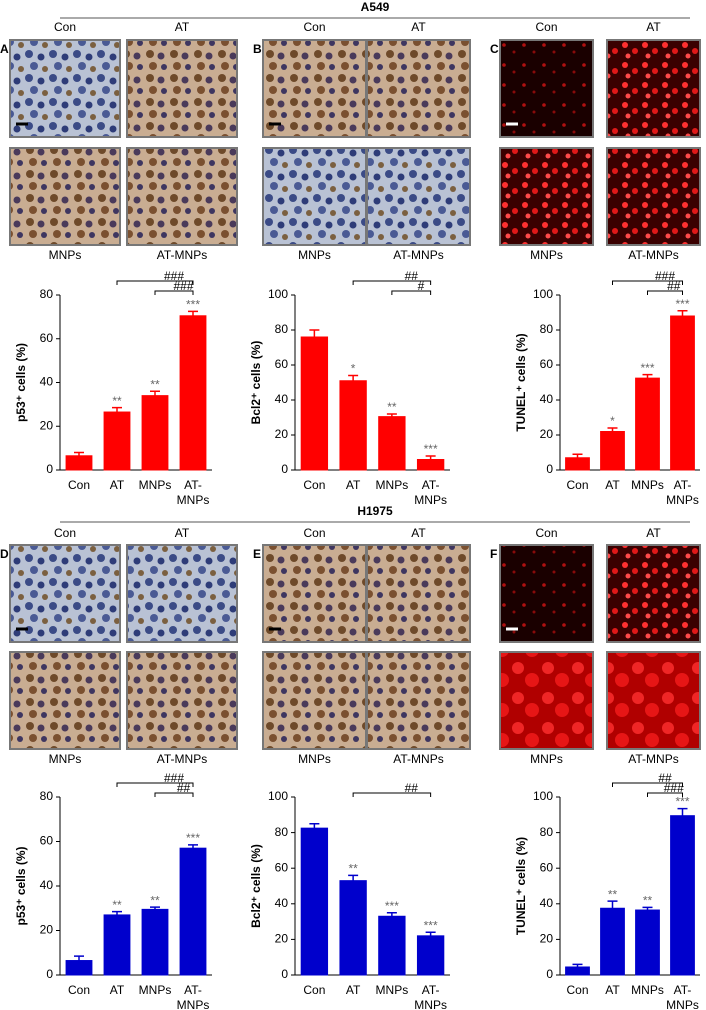 The image size is (706, 1010). Describe the element at coordinates (375, 511) in the screenshot. I see `section-title: H1975` at that location.